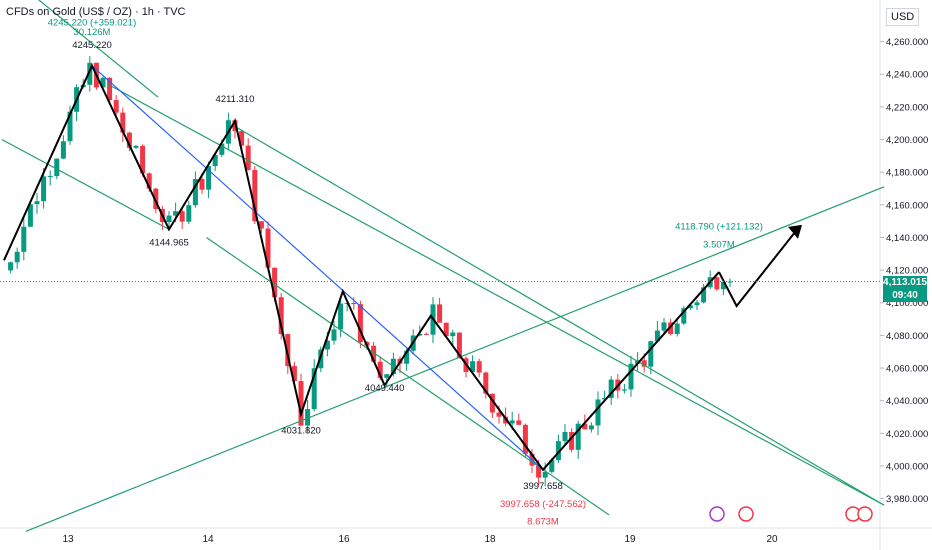  I want to click on x-tick-label: 16, so click(344, 539).